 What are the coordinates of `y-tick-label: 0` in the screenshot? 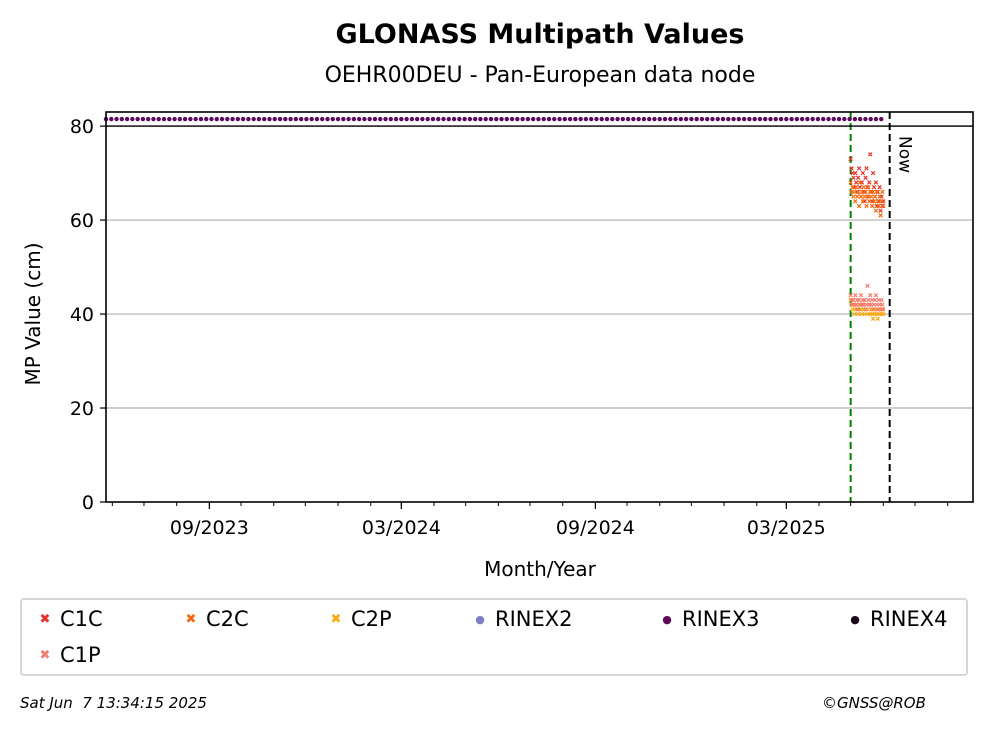 It's located at (88, 503).